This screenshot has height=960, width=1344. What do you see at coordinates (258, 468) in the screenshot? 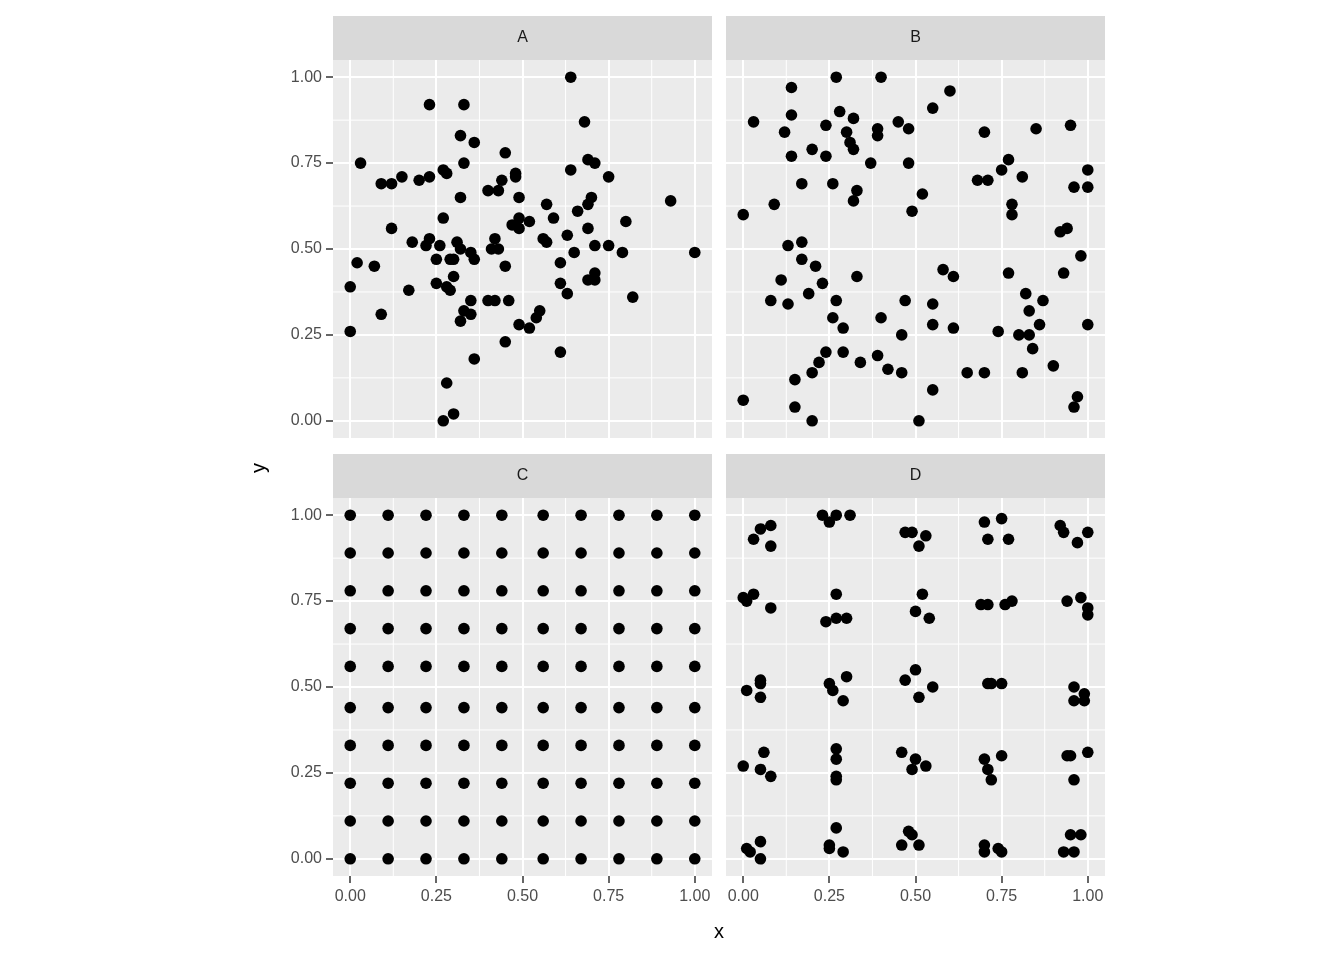
I see `y-axis-title: y` at bounding box center [258, 468].